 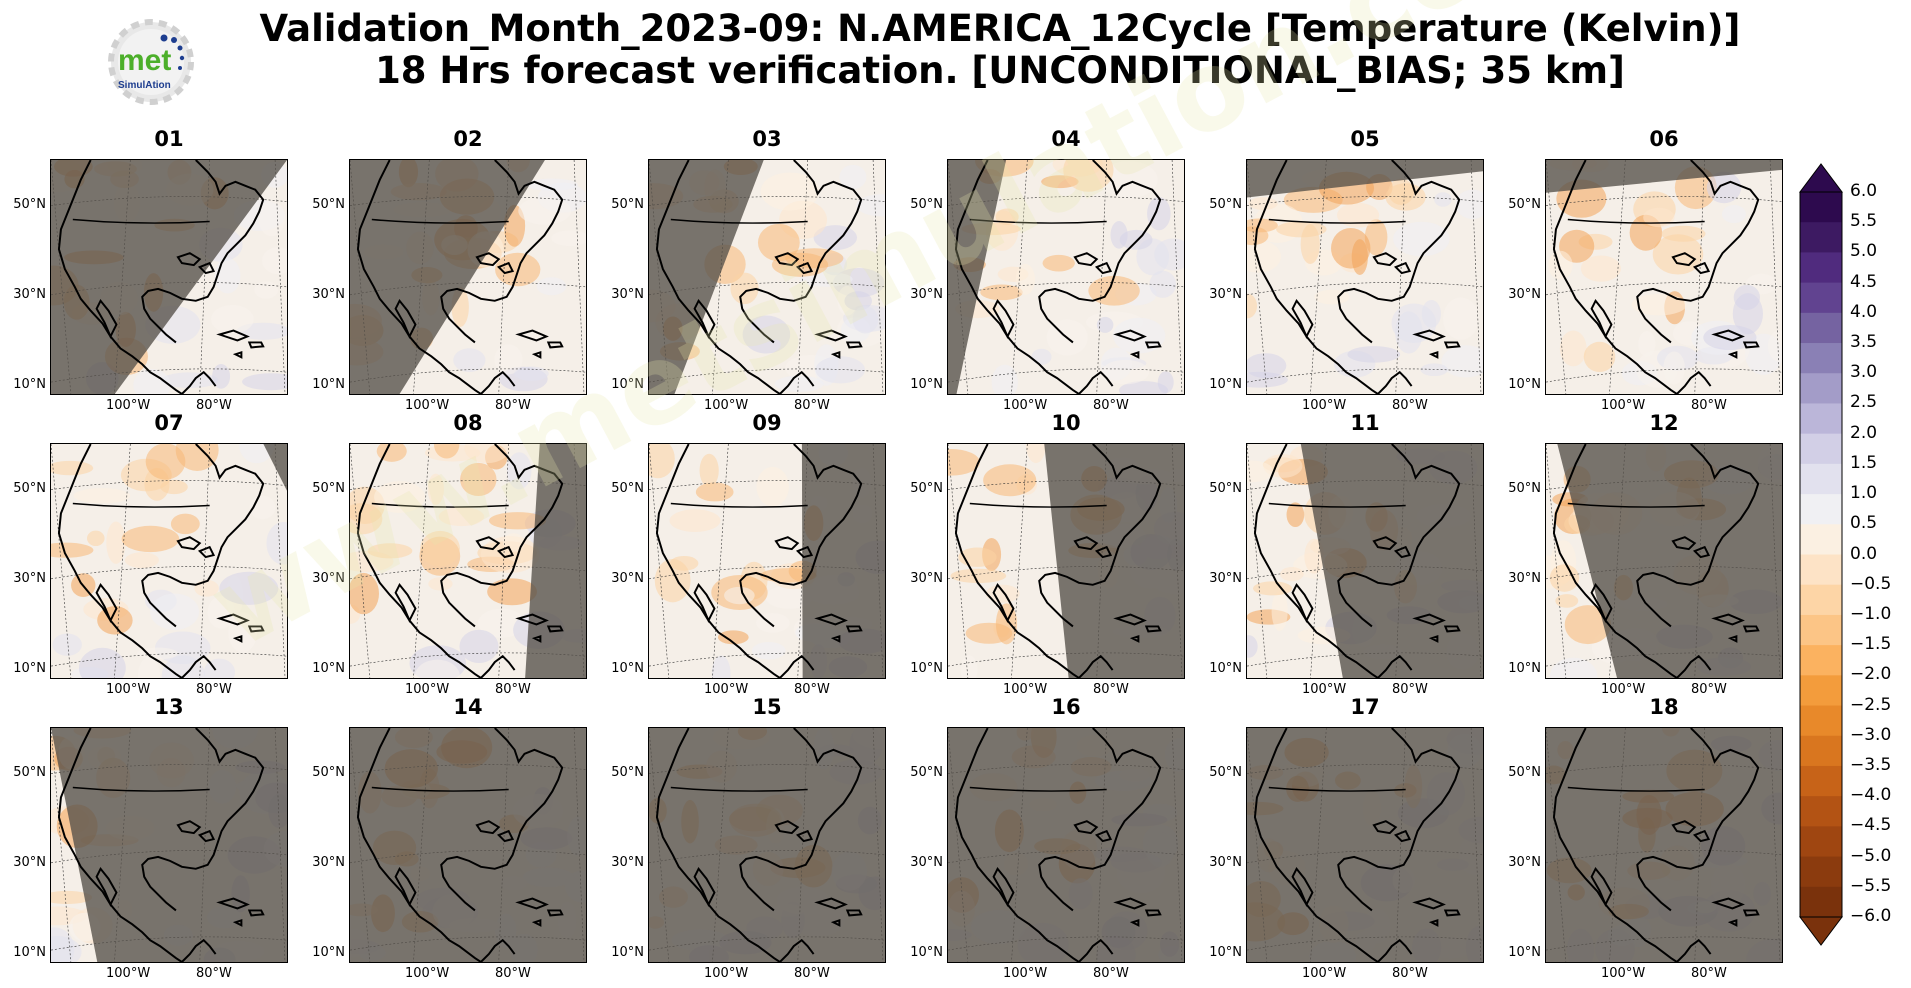 I want to click on map-panel: 04, so click(x=1066, y=261).